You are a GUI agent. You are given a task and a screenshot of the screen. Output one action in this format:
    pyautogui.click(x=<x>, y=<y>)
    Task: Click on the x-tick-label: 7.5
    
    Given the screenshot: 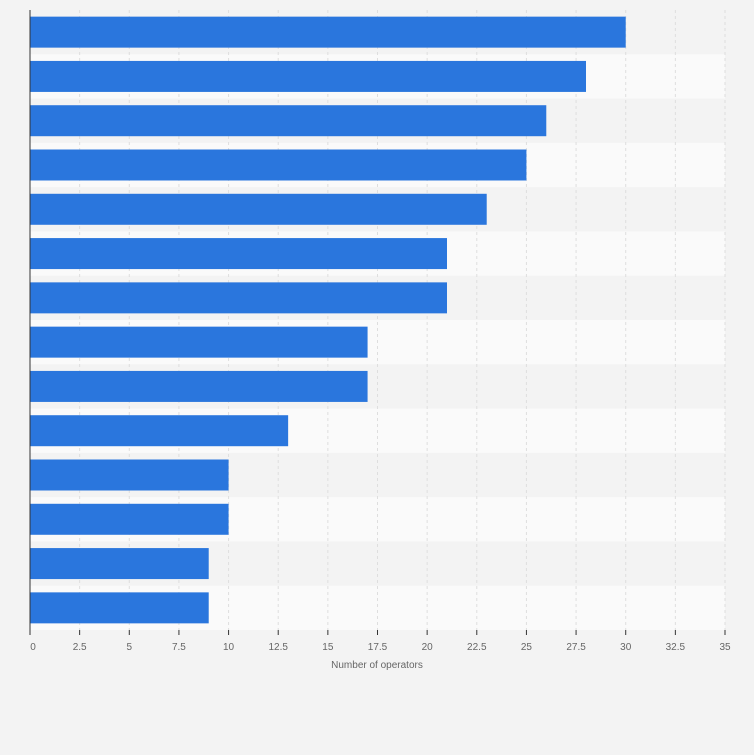 What is the action you would take?
    pyautogui.click(x=179, y=647)
    